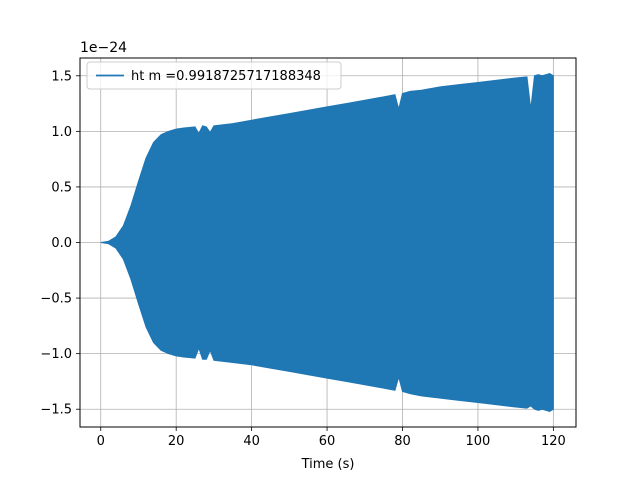 The height and width of the screenshot is (480, 640). Describe the element at coordinates (402, 441) in the screenshot. I see `x-tick-label: 80` at that location.